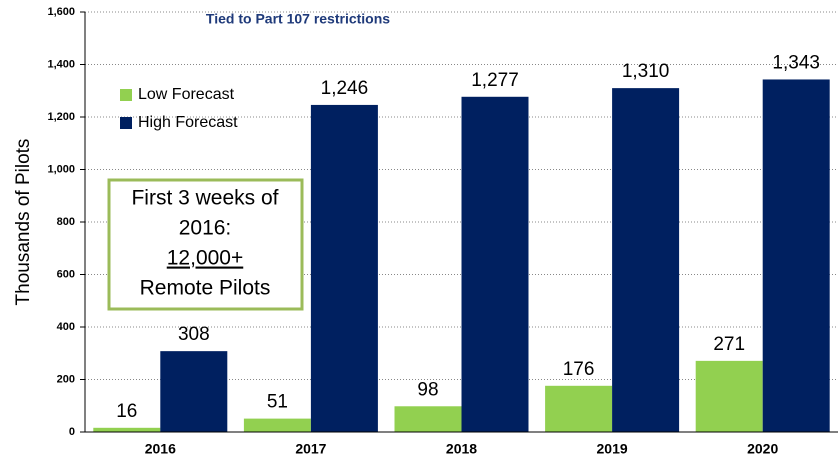  What do you see at coordinates (646, 71) in the screenshot?
I see `data-label: 1,310` at bounding box center [646, 71].